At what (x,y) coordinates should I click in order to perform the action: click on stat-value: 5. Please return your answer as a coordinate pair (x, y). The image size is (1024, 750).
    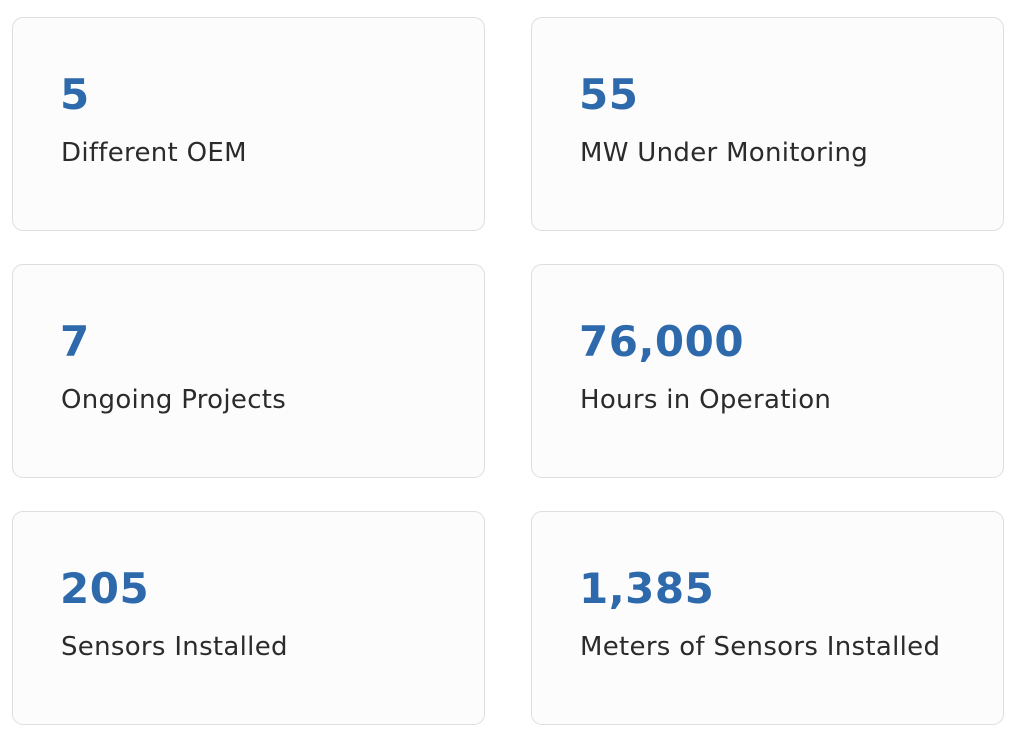
    Looking at the image, I should click on (75, 94).